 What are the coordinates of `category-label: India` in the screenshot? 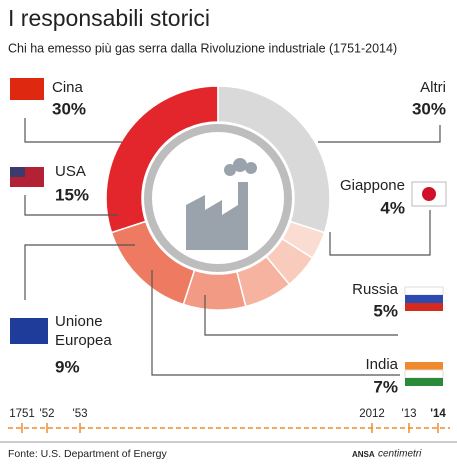 It's located at (381, 364).